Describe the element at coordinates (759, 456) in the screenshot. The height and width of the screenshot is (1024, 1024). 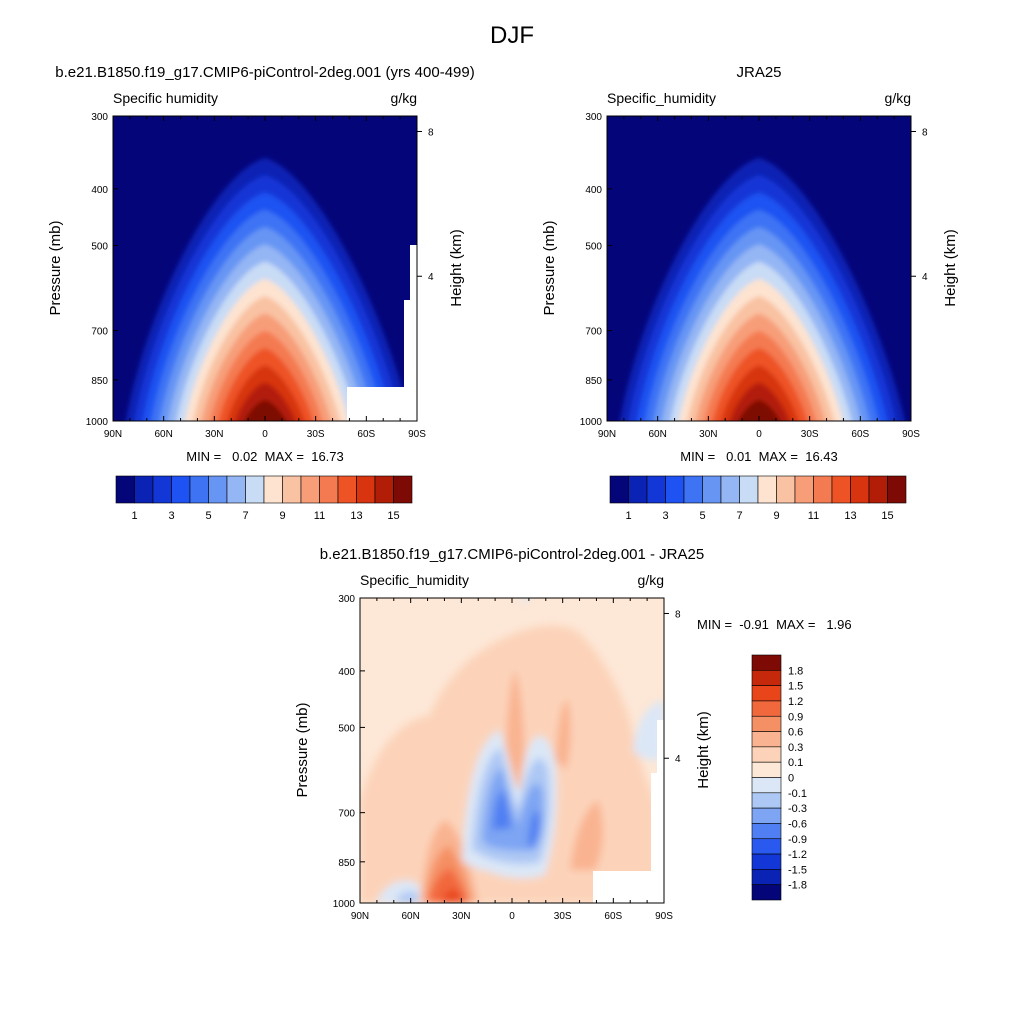
I see `min-max-stats: MIN = 0.01 MAX = 16.43` at that location.